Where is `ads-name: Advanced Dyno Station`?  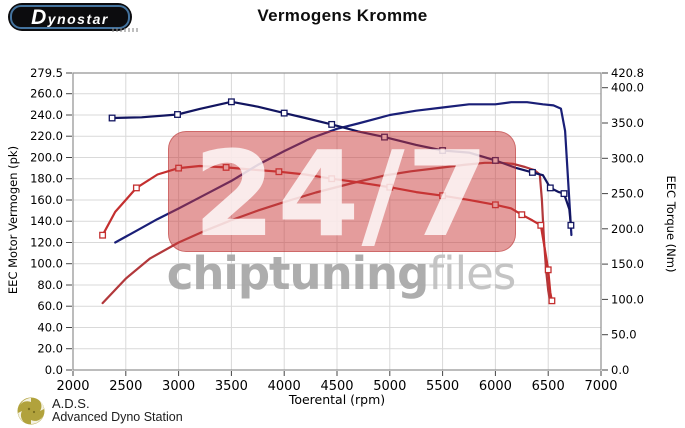 ads-name: Advanced Dyno Station is located at coordinates (117, 417).